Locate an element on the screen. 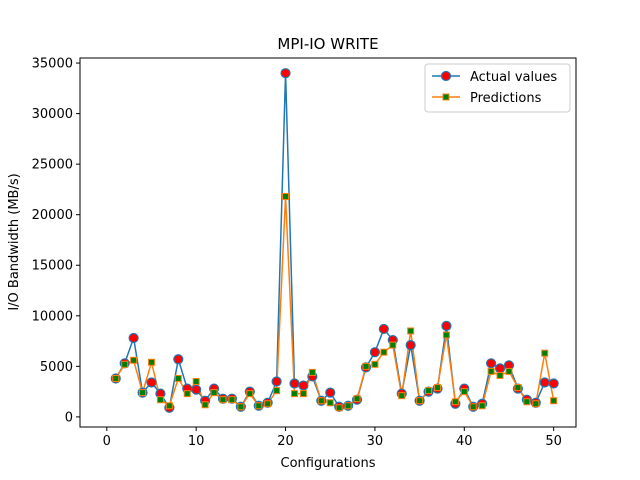 The image size is (640, 480). legend-actual-marker is located at coordinates (446, 76).